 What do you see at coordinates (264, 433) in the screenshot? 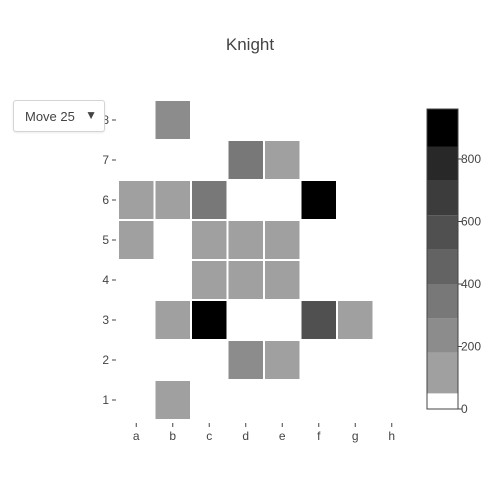
I see `x-axis: a b c d e f g h` at bounding box center [264, 433].